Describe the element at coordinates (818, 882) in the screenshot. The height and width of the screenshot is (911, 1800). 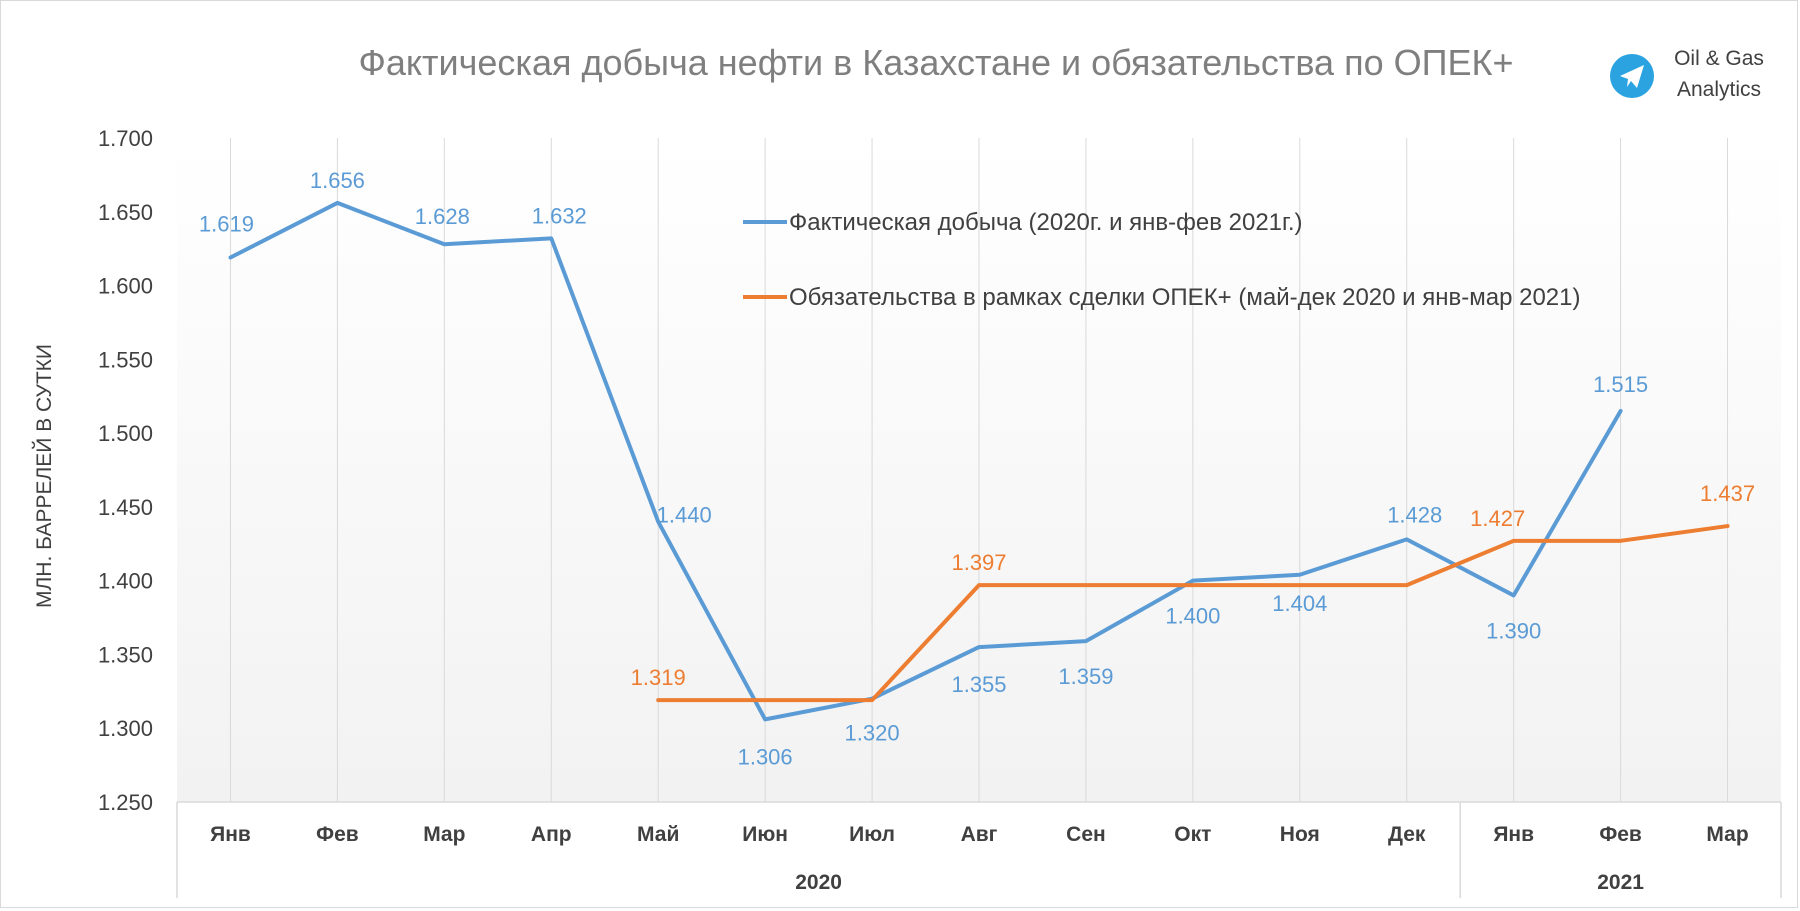
I see `year-label: 2020` at that location.